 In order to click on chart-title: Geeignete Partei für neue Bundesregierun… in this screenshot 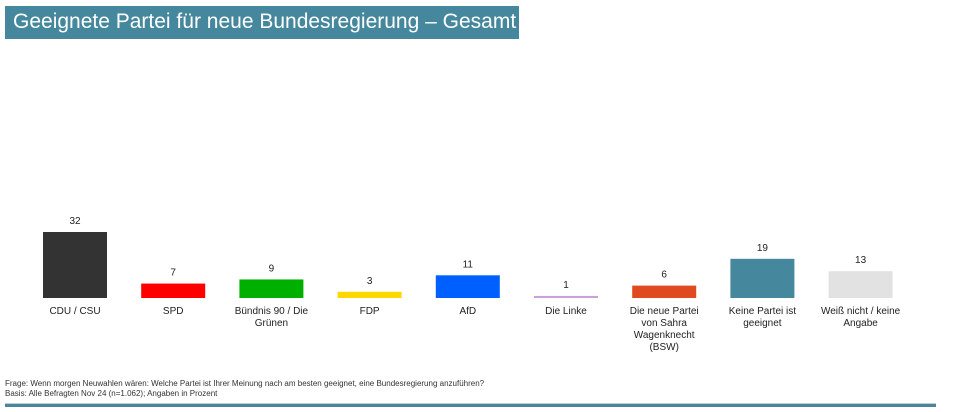, I will do `click(265, 21)`.